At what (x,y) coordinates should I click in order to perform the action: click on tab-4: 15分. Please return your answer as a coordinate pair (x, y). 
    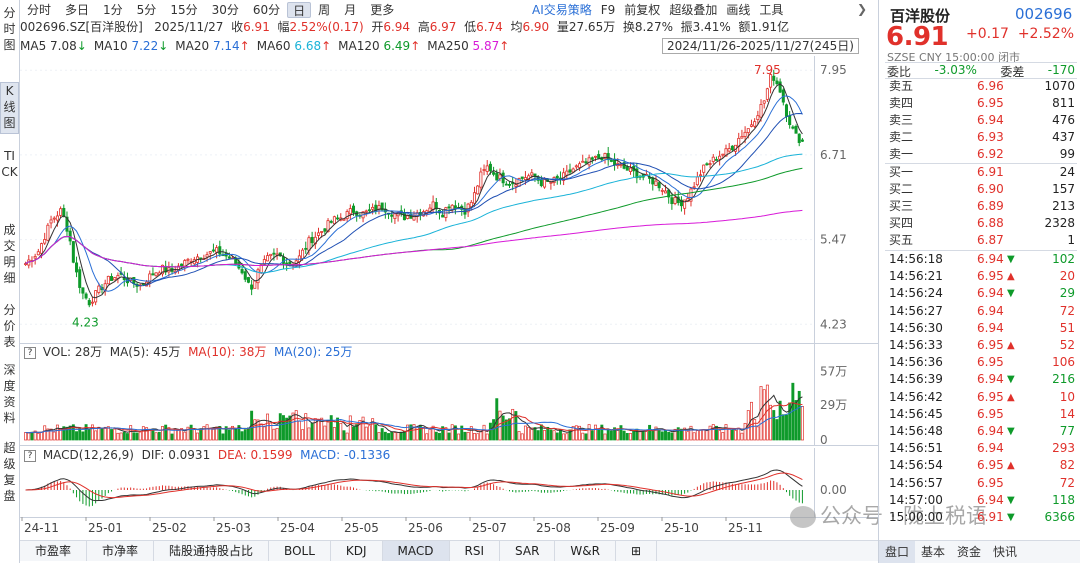
    Looking at the image, I should click on (184, 10).